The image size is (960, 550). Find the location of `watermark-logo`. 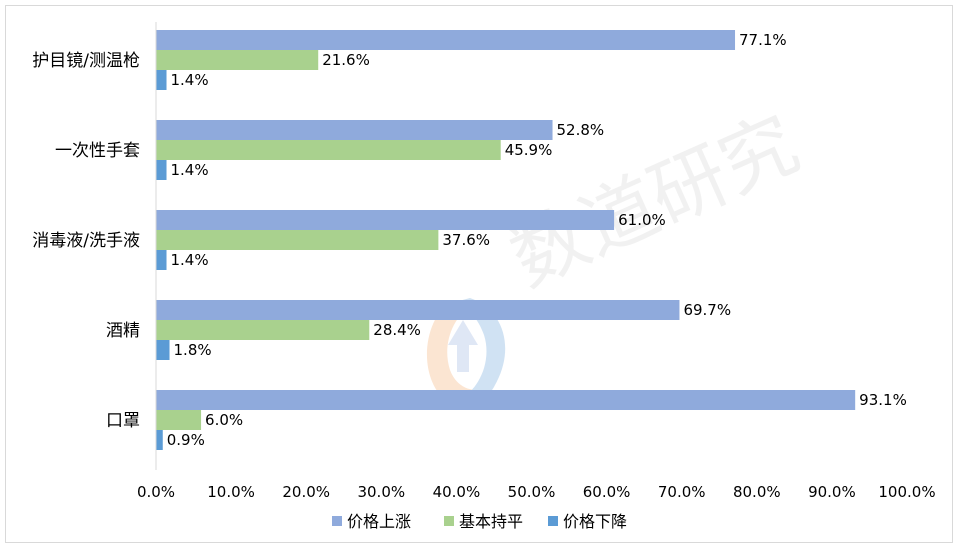

watermark-logo is located at coordinates (466, 352).